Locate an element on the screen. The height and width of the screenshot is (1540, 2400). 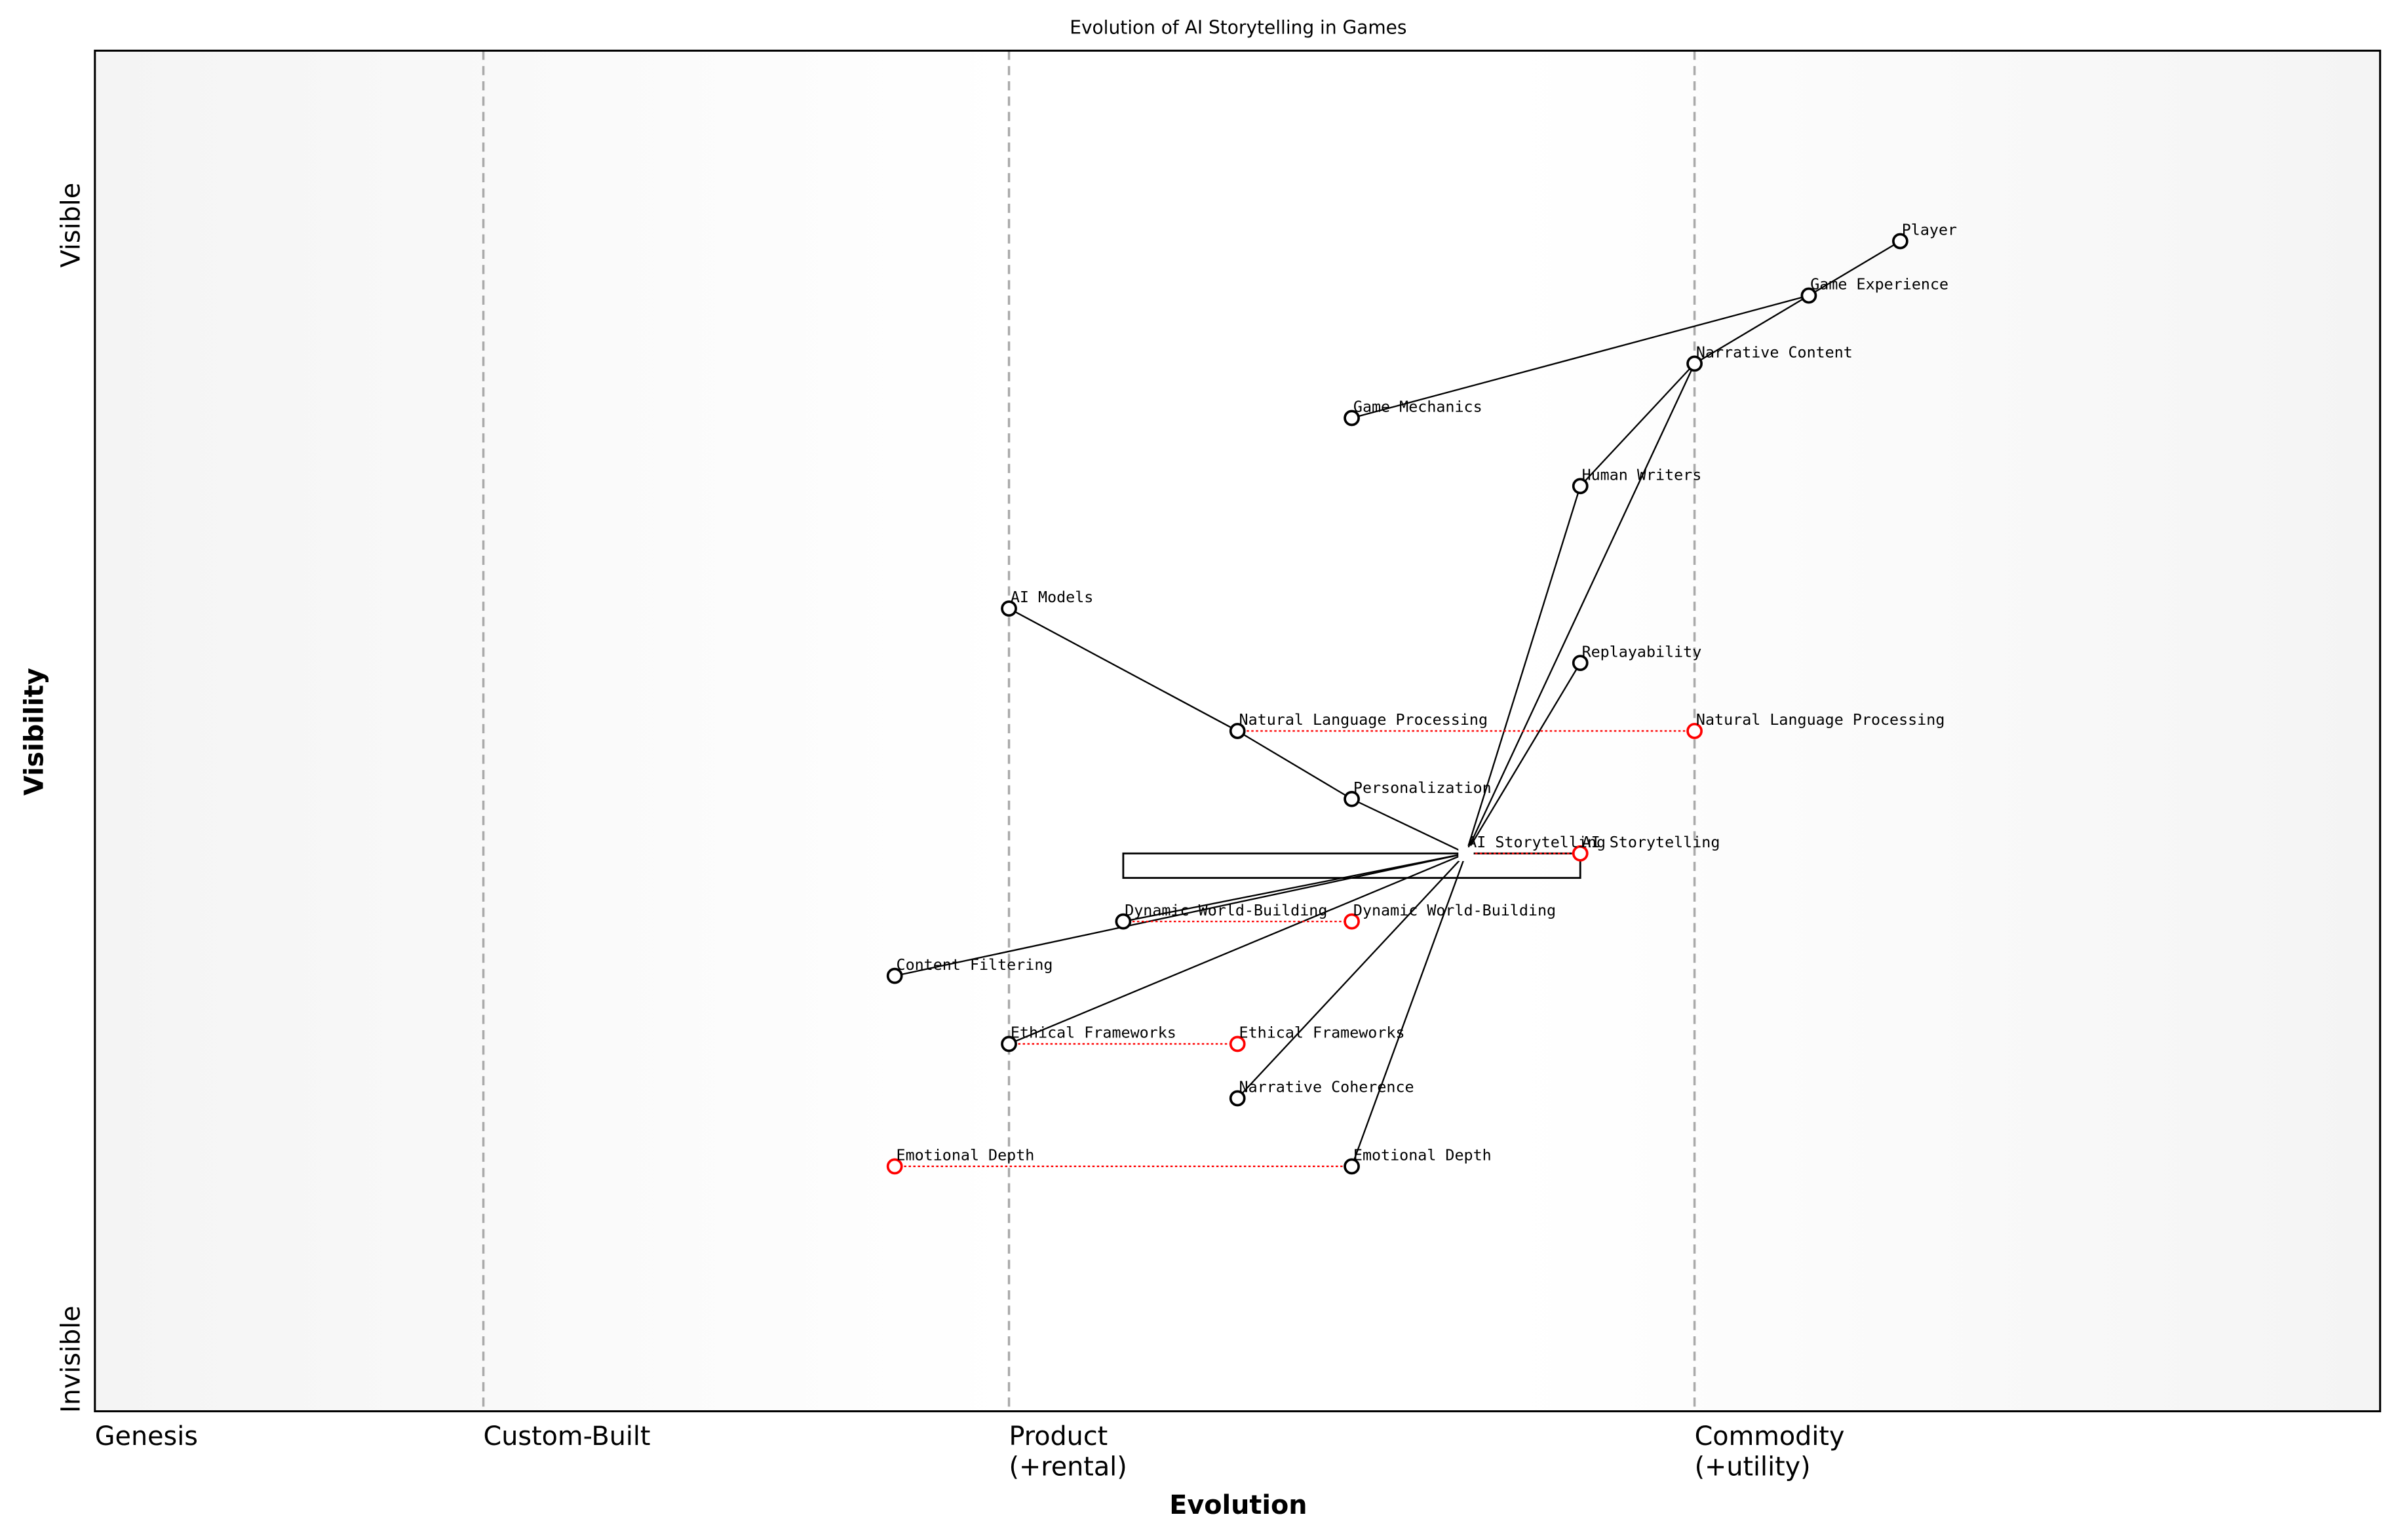
map-title: Evolution of AI Storytelling in Games is located at coordinates (1238, 28).